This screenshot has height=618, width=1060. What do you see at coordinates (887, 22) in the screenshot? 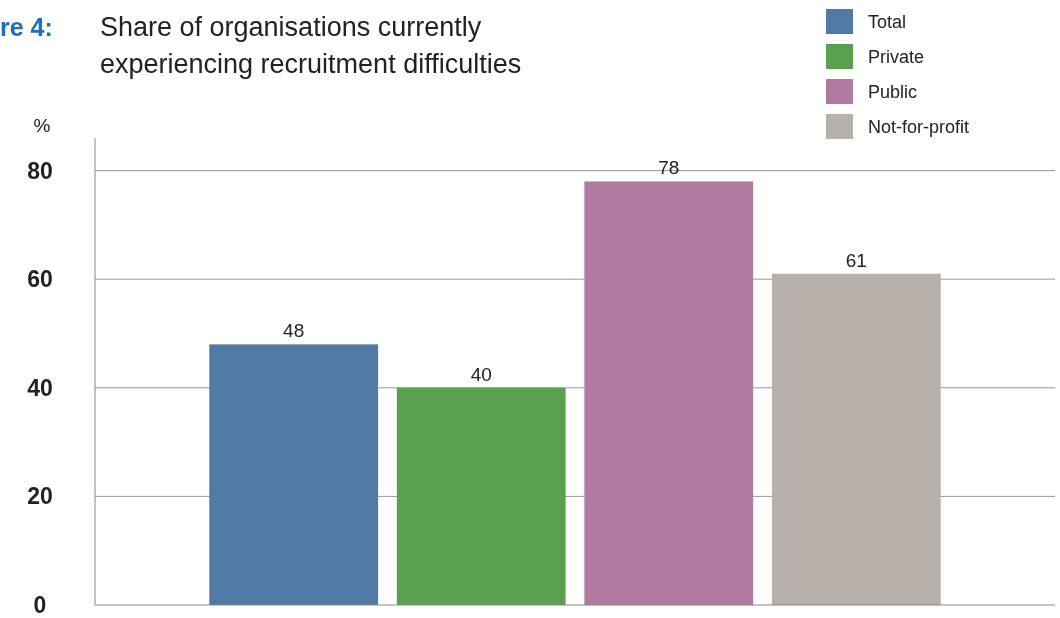
I see `legend-label: Total` at bounding box center [887, 22].